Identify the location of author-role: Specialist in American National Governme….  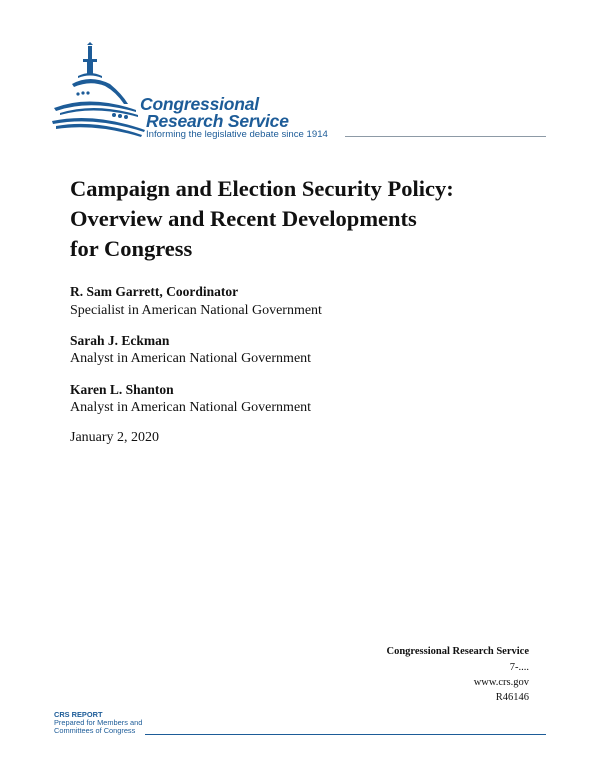
(196, 310).